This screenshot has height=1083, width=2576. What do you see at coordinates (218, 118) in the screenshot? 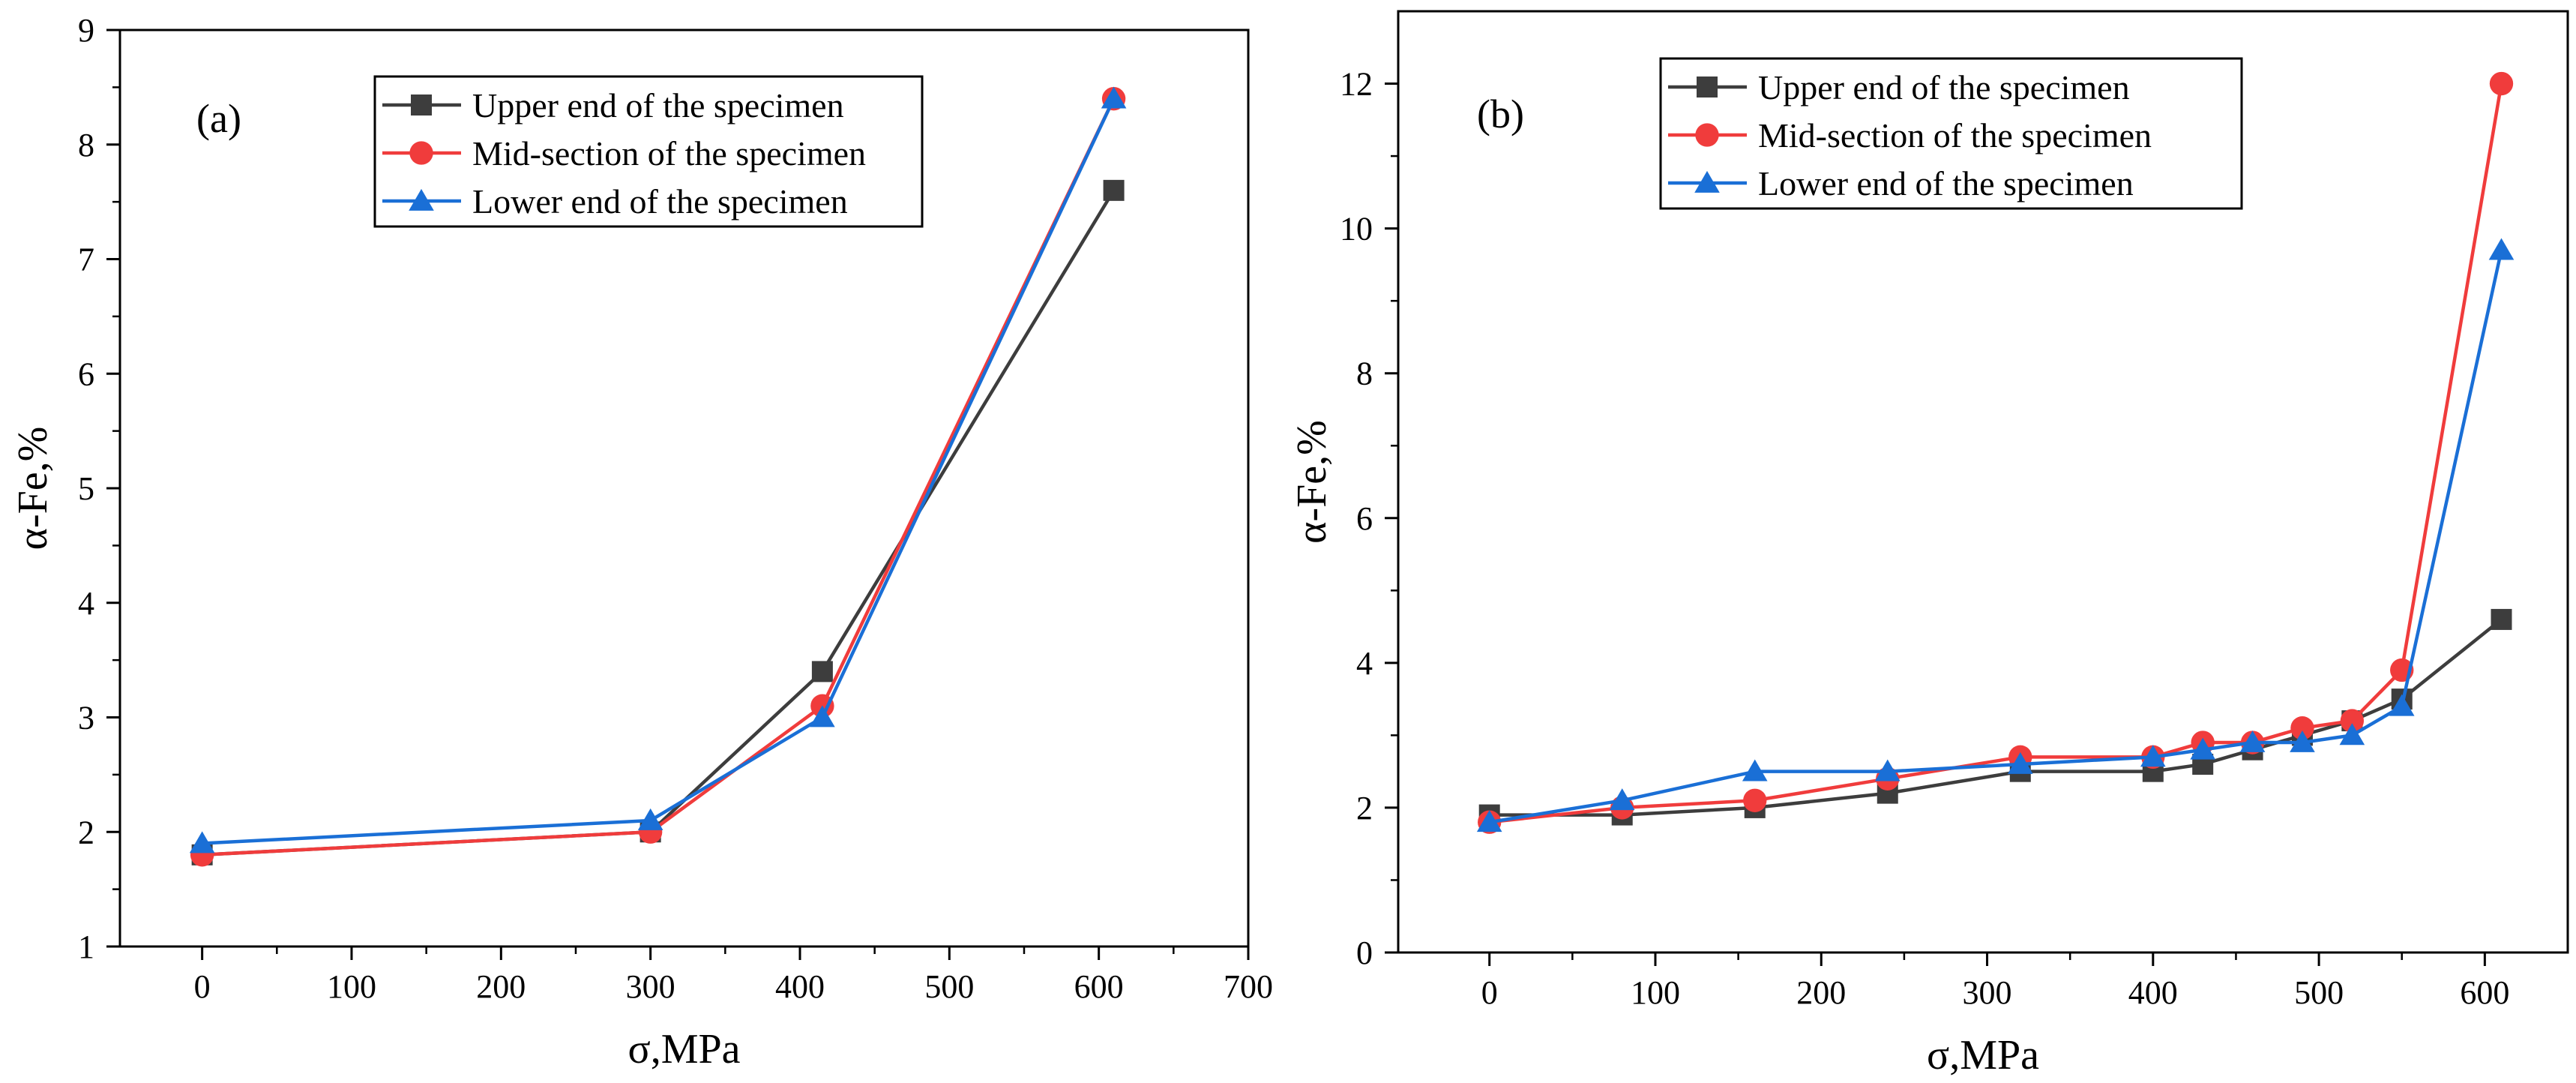
I see `panel-label: (a)` at bounding box center [218, 118].